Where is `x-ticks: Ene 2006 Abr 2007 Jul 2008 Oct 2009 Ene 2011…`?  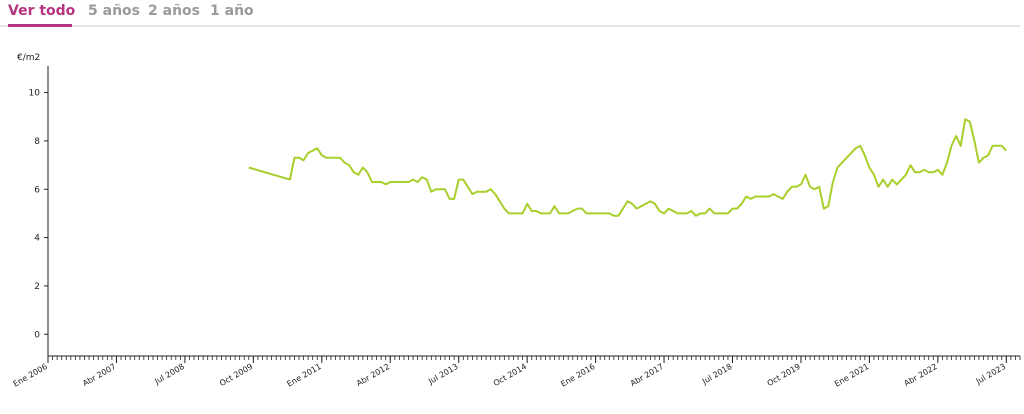
x-ticks: Ene 2006 Abr 2007 Jul 2008 Oct 2009 Ene 2011… is located at coordinates (510, 372).